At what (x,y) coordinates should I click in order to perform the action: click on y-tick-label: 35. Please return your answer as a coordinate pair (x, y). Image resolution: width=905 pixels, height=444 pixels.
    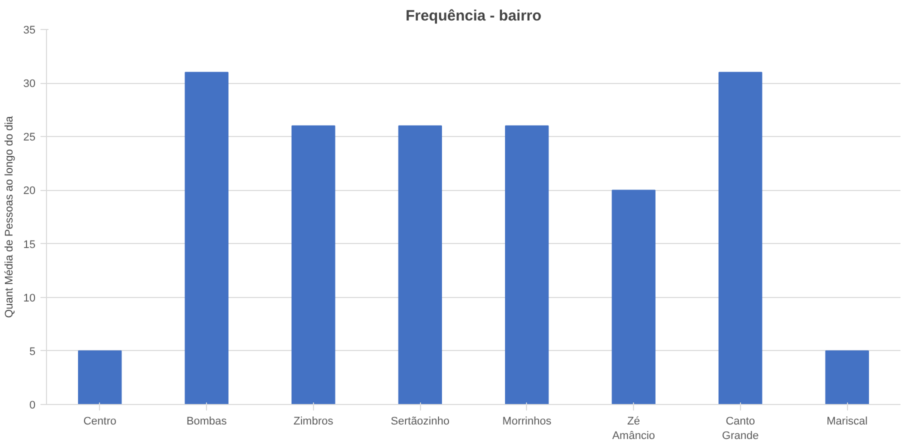
    Looking at the image, I should click on (29, 30).